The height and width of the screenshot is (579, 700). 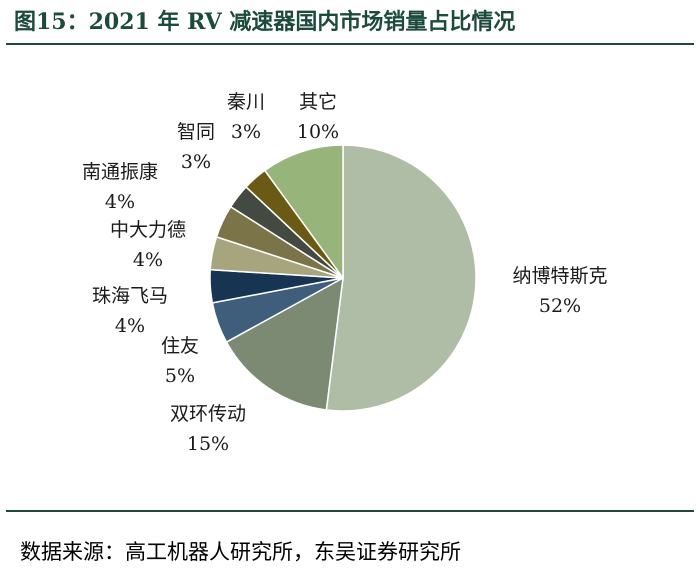 What do you see at coordinates (559, 276) in the screenshot?
I see `slice-label-0: 纳博特斯克` at bounding box center [559, 276].